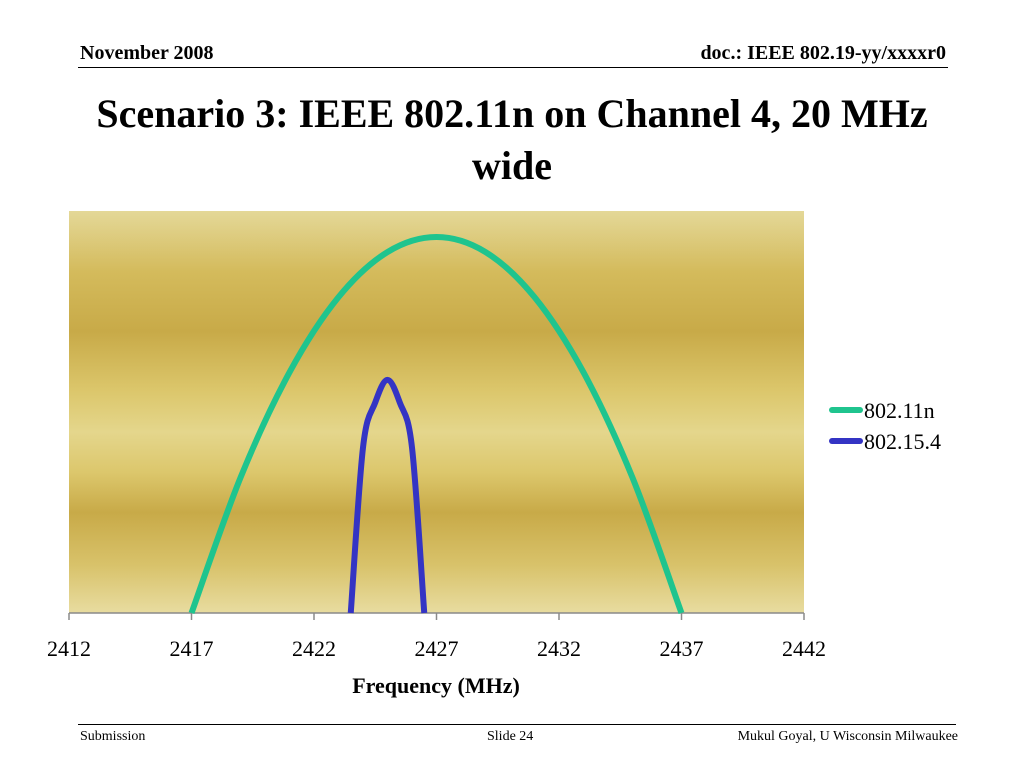 This screenshot has height=768, width=1024. What do you see at coordinates (559, 648) in the screenshot?
I see `x-tick-label: 2432` at bounding box center [559, 648].